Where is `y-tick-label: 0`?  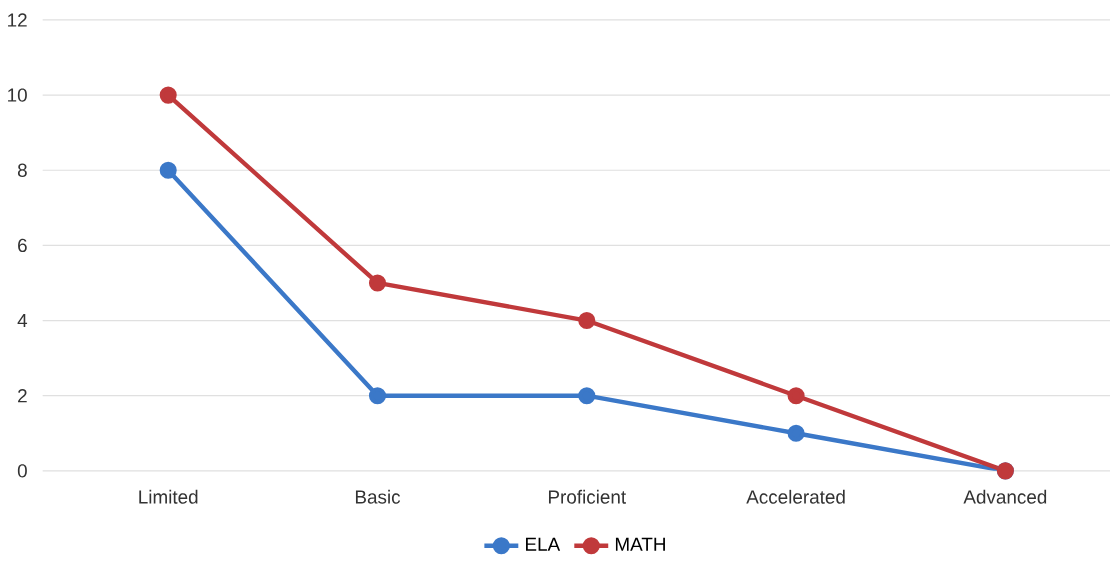 y-tick-label: 0 is located at coordinates (22, 471).